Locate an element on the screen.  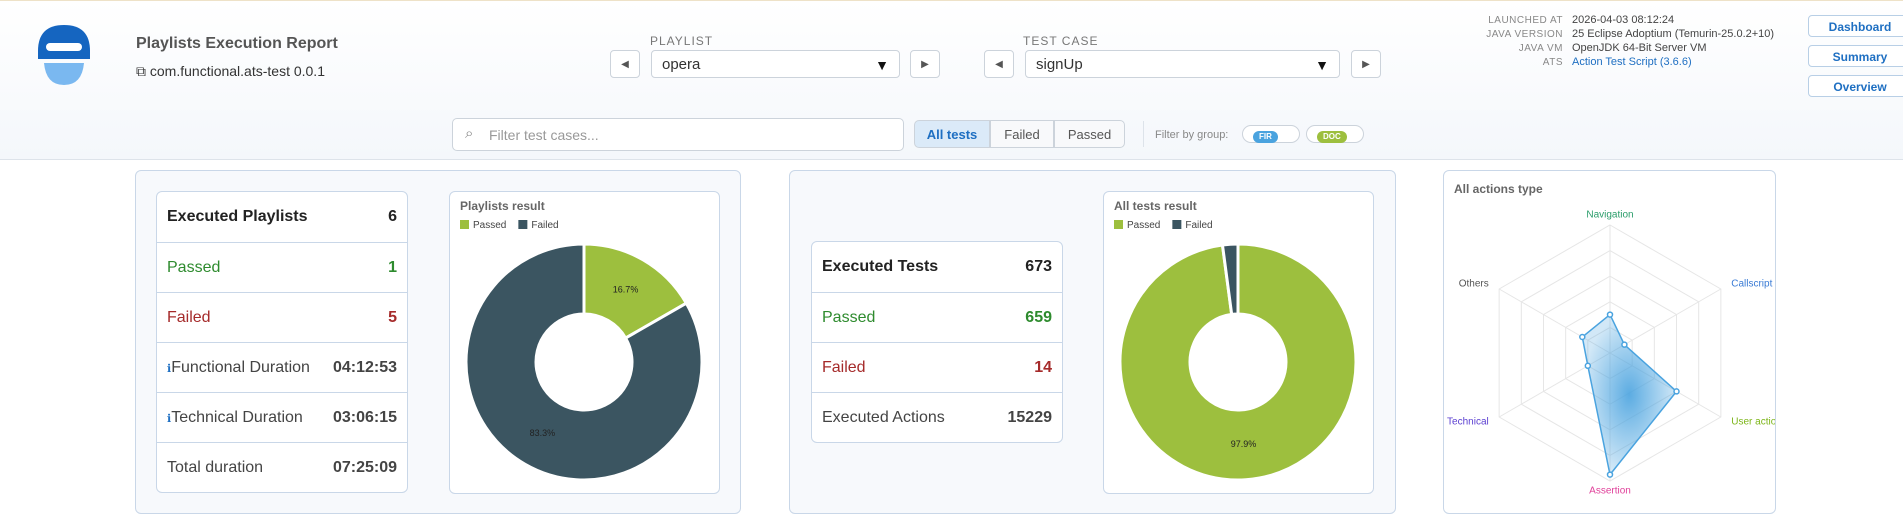
row-label-text: Total duration is located at coordinates (215, 467).